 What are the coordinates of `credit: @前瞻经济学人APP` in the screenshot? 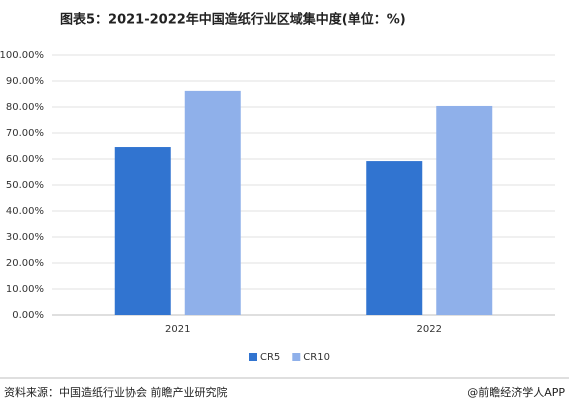 It's located at (516, 392).